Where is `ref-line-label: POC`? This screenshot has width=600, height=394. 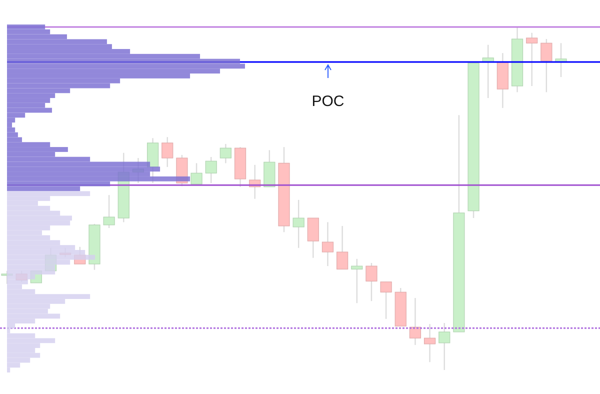
ref-line-label: POC is located at coordinates (328, 101).